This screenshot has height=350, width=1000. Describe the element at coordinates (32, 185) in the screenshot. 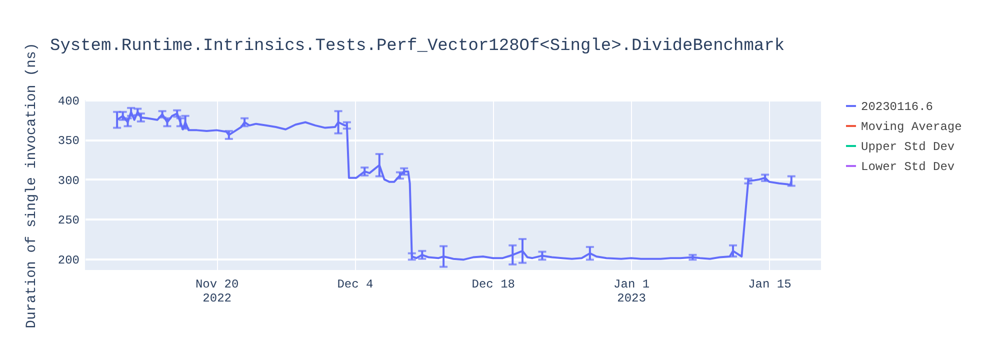

I see `y-axis-title: Duration of single invocation (ns)` at that location.